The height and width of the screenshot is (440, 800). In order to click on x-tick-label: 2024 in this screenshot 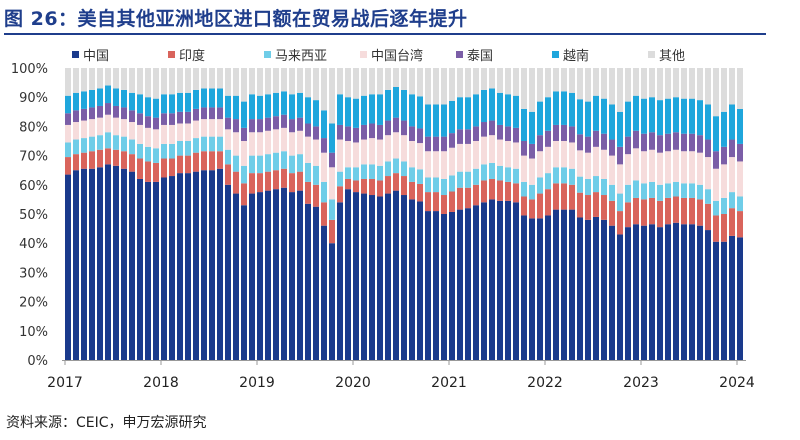, I will do `click(737, 383)`.